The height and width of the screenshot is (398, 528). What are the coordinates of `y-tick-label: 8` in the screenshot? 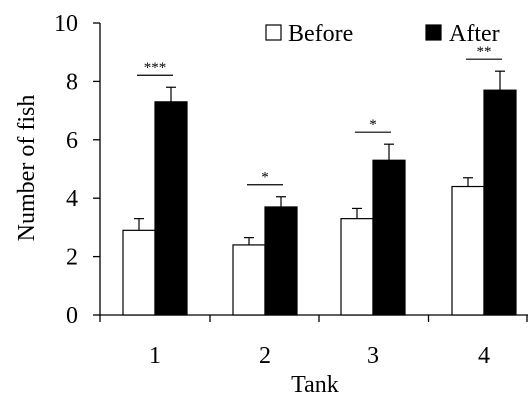 It's located at (72, 82).